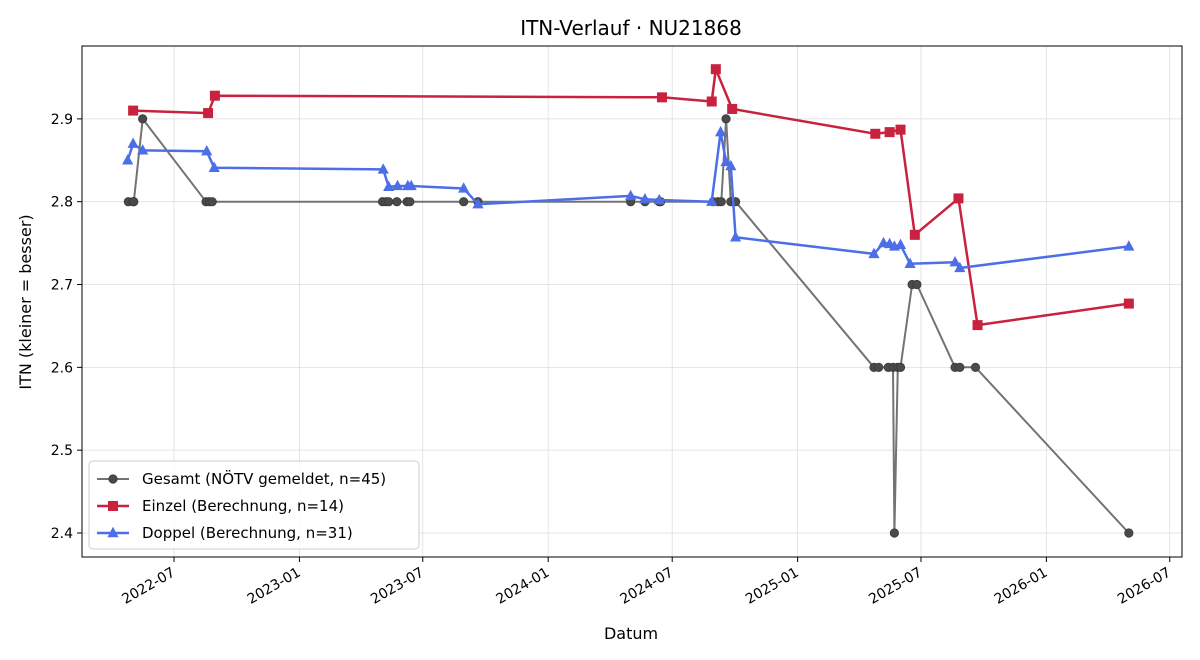 Image resolution: width=1200 pixels, height=660 pixels. What do you see at coordinates (25, 301) in the screenshot?
I see `y-axis-label: ITN (kleiner = besser)` at bounding box center [25, 301].